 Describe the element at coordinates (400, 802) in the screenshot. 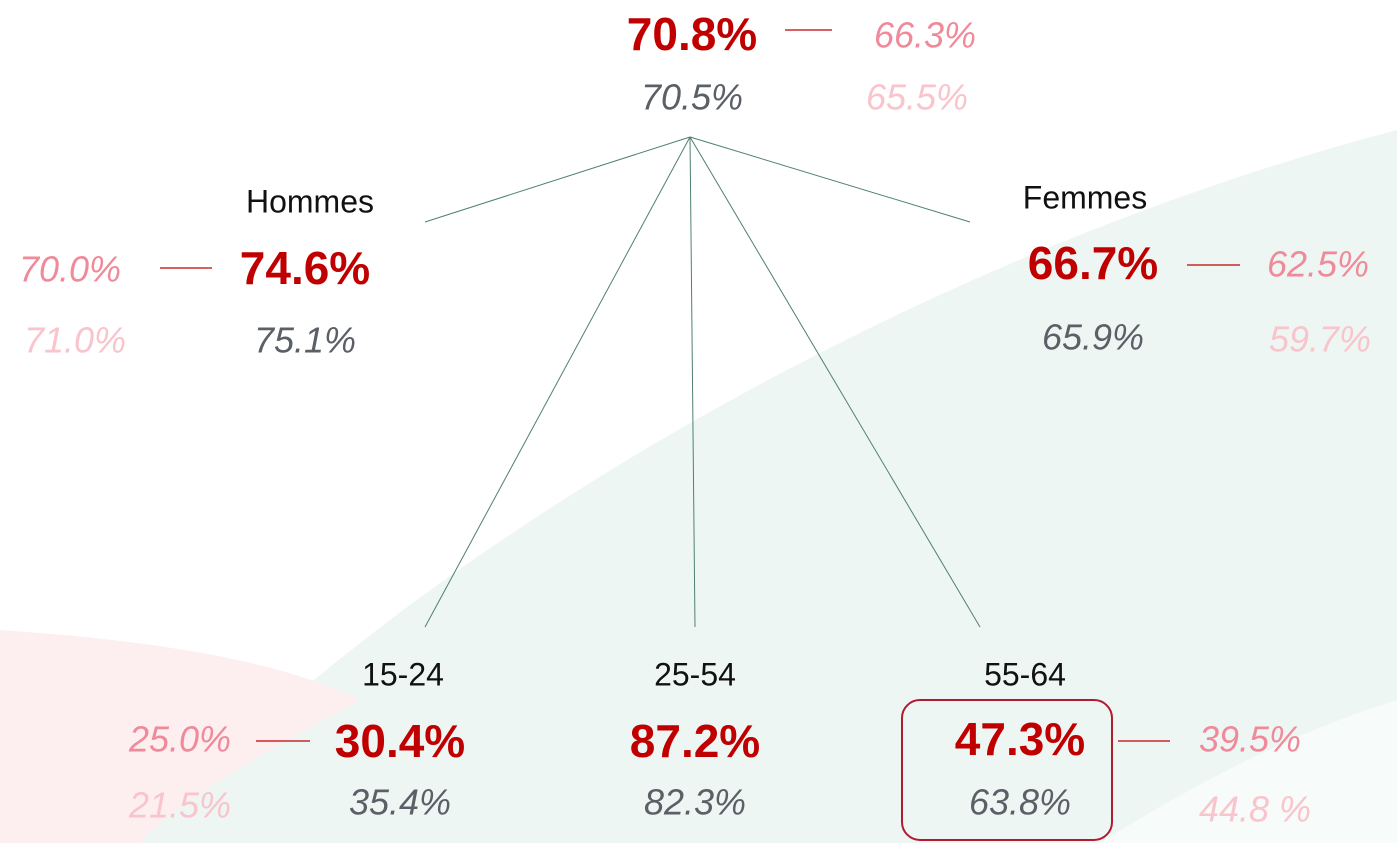

I see `sub-value: 35.4%` at that location.